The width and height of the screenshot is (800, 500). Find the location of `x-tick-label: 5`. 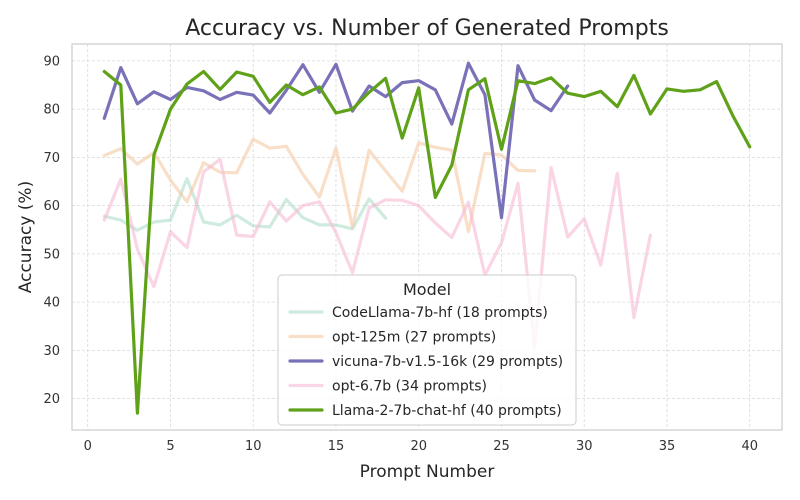

x-tick-label: 5 is located at coordinates (170, 446).